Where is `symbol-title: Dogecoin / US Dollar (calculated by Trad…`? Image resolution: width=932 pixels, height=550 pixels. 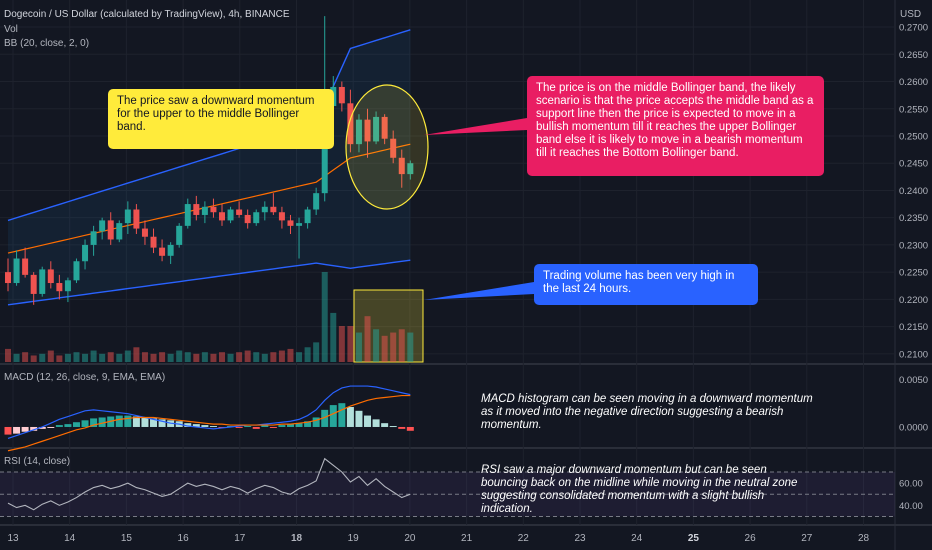
symbol-title: Dogecoin / US Dollar (calculated by Trad… is located at coordinates (147, 14).